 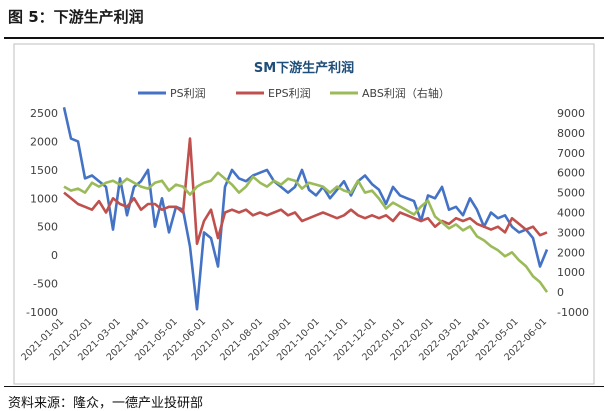 What do you see at coordinates (571, 272) in the screenshot?
I see `y-right-tick-label: 1000` at bounding box center [571, 272].